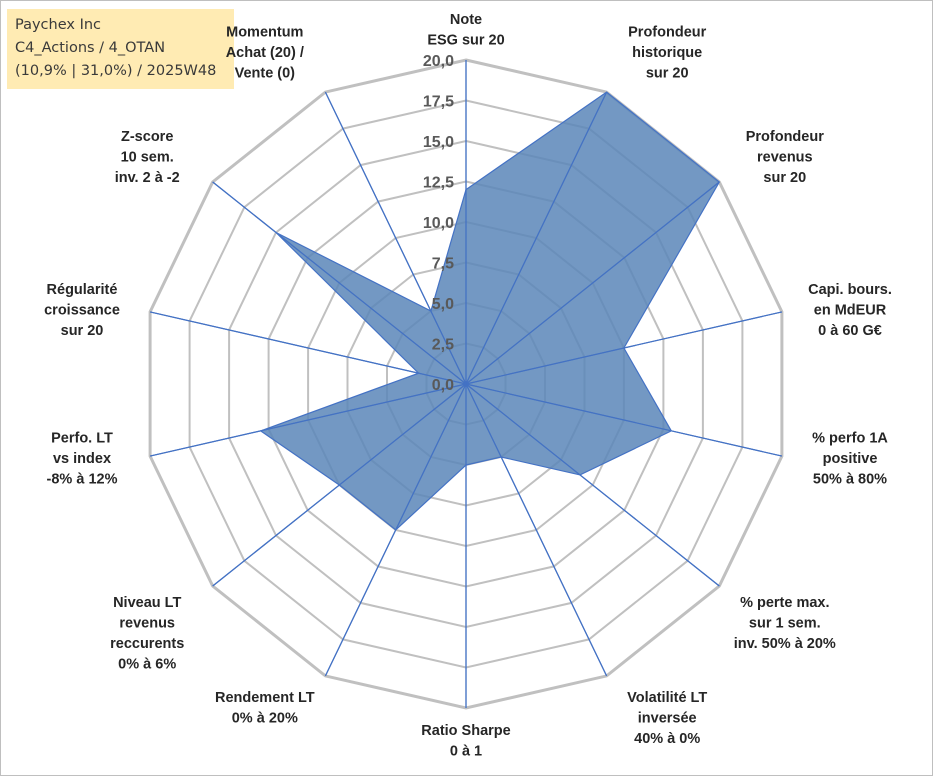 This screenshot has width=933, height=776. Describe the element at coordinates (438, 61) in the screenshot. I see `tick-label: 20,0` at that location.